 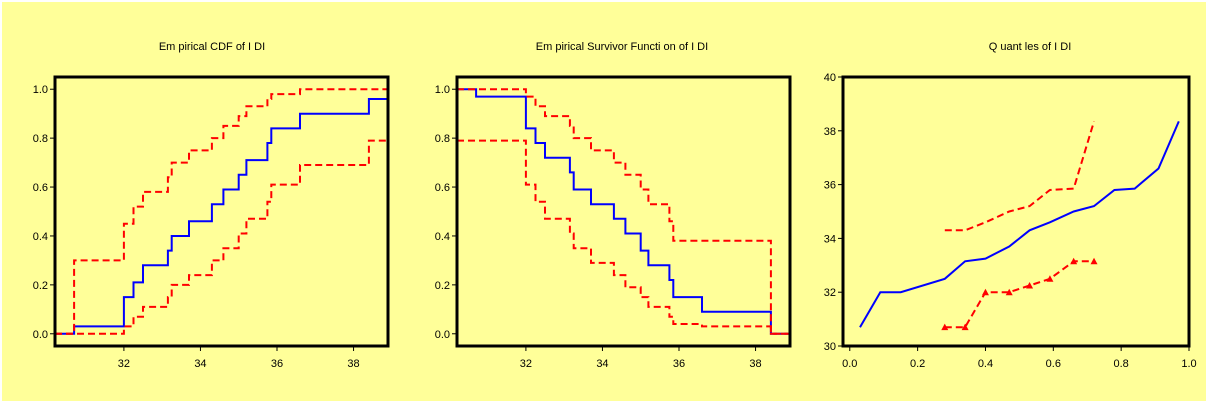 What do you see at coordinates (442, 237) in the screenshot?
I see `survivor-y-tick-label: 0.4` at bounding box center [442, 237].